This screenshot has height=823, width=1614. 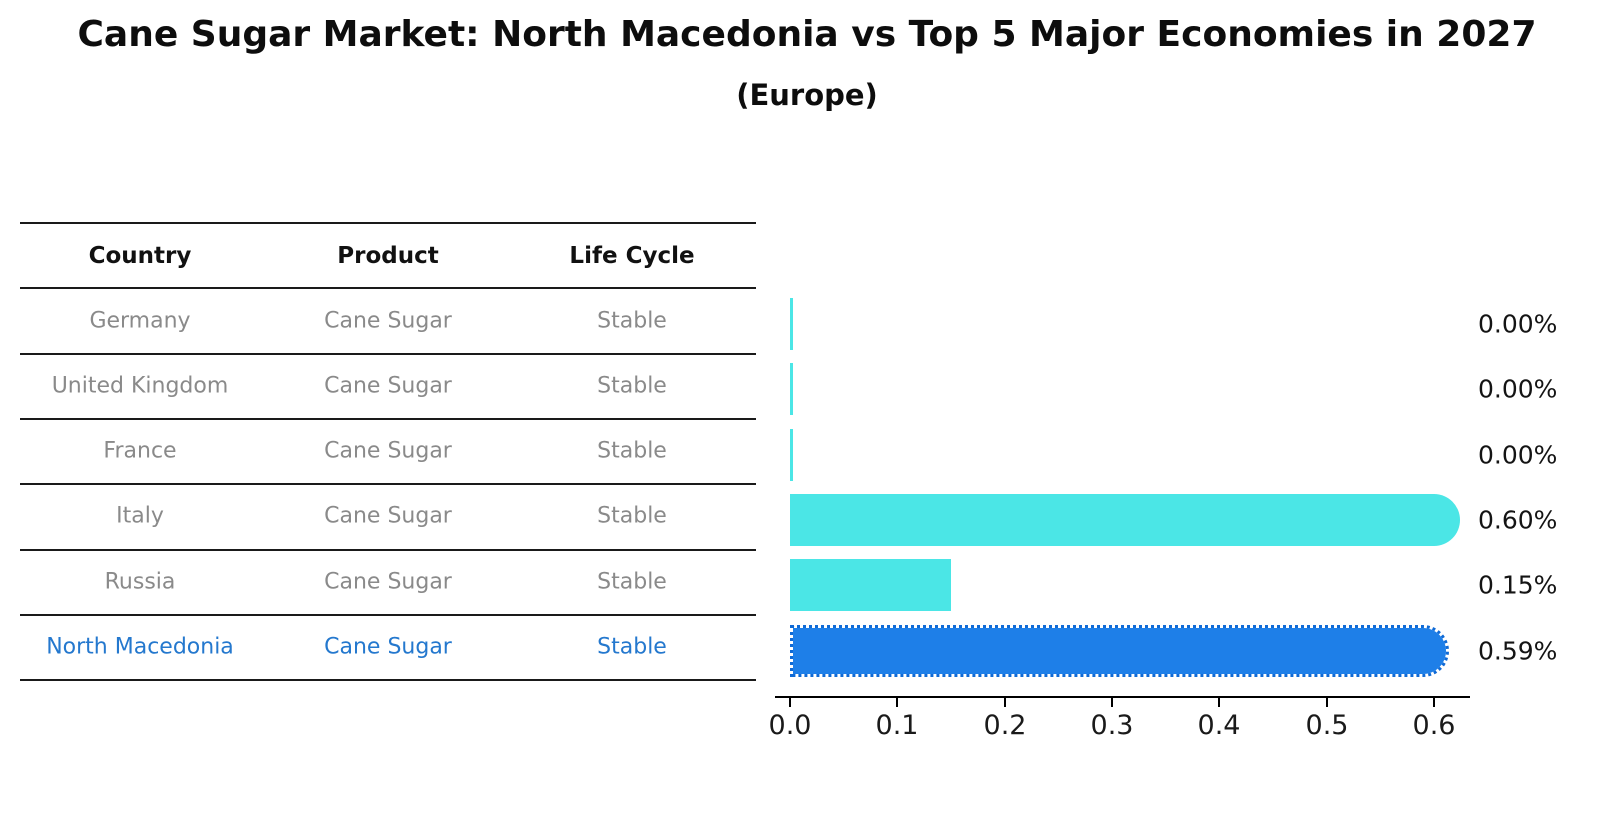 What do you see at coordinates (1112, 725) in the screenshot?
I see `x-tick-label: 0.3` at bounding box center [1112, 725].